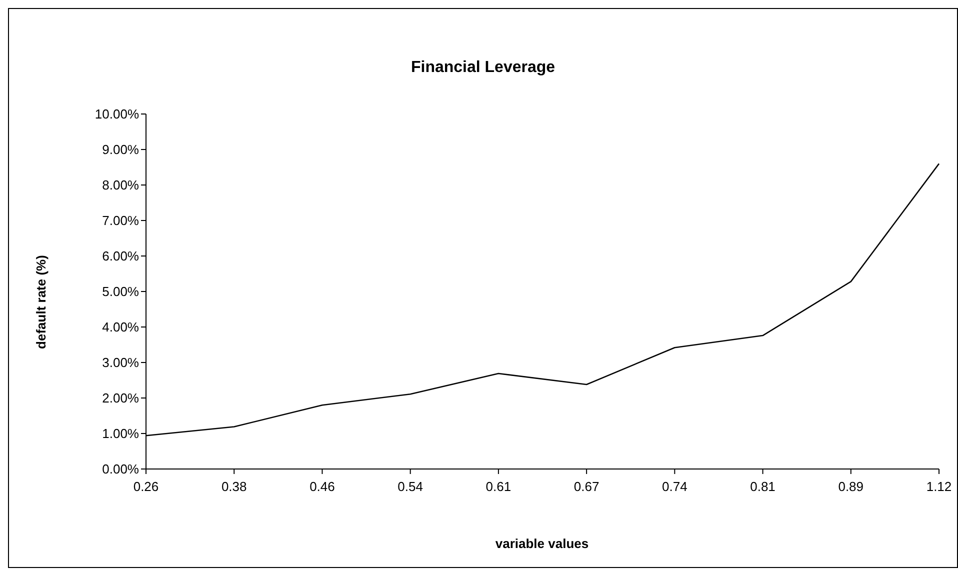  I want to click on y-tick-label: 4.00%, so click(121, 327).